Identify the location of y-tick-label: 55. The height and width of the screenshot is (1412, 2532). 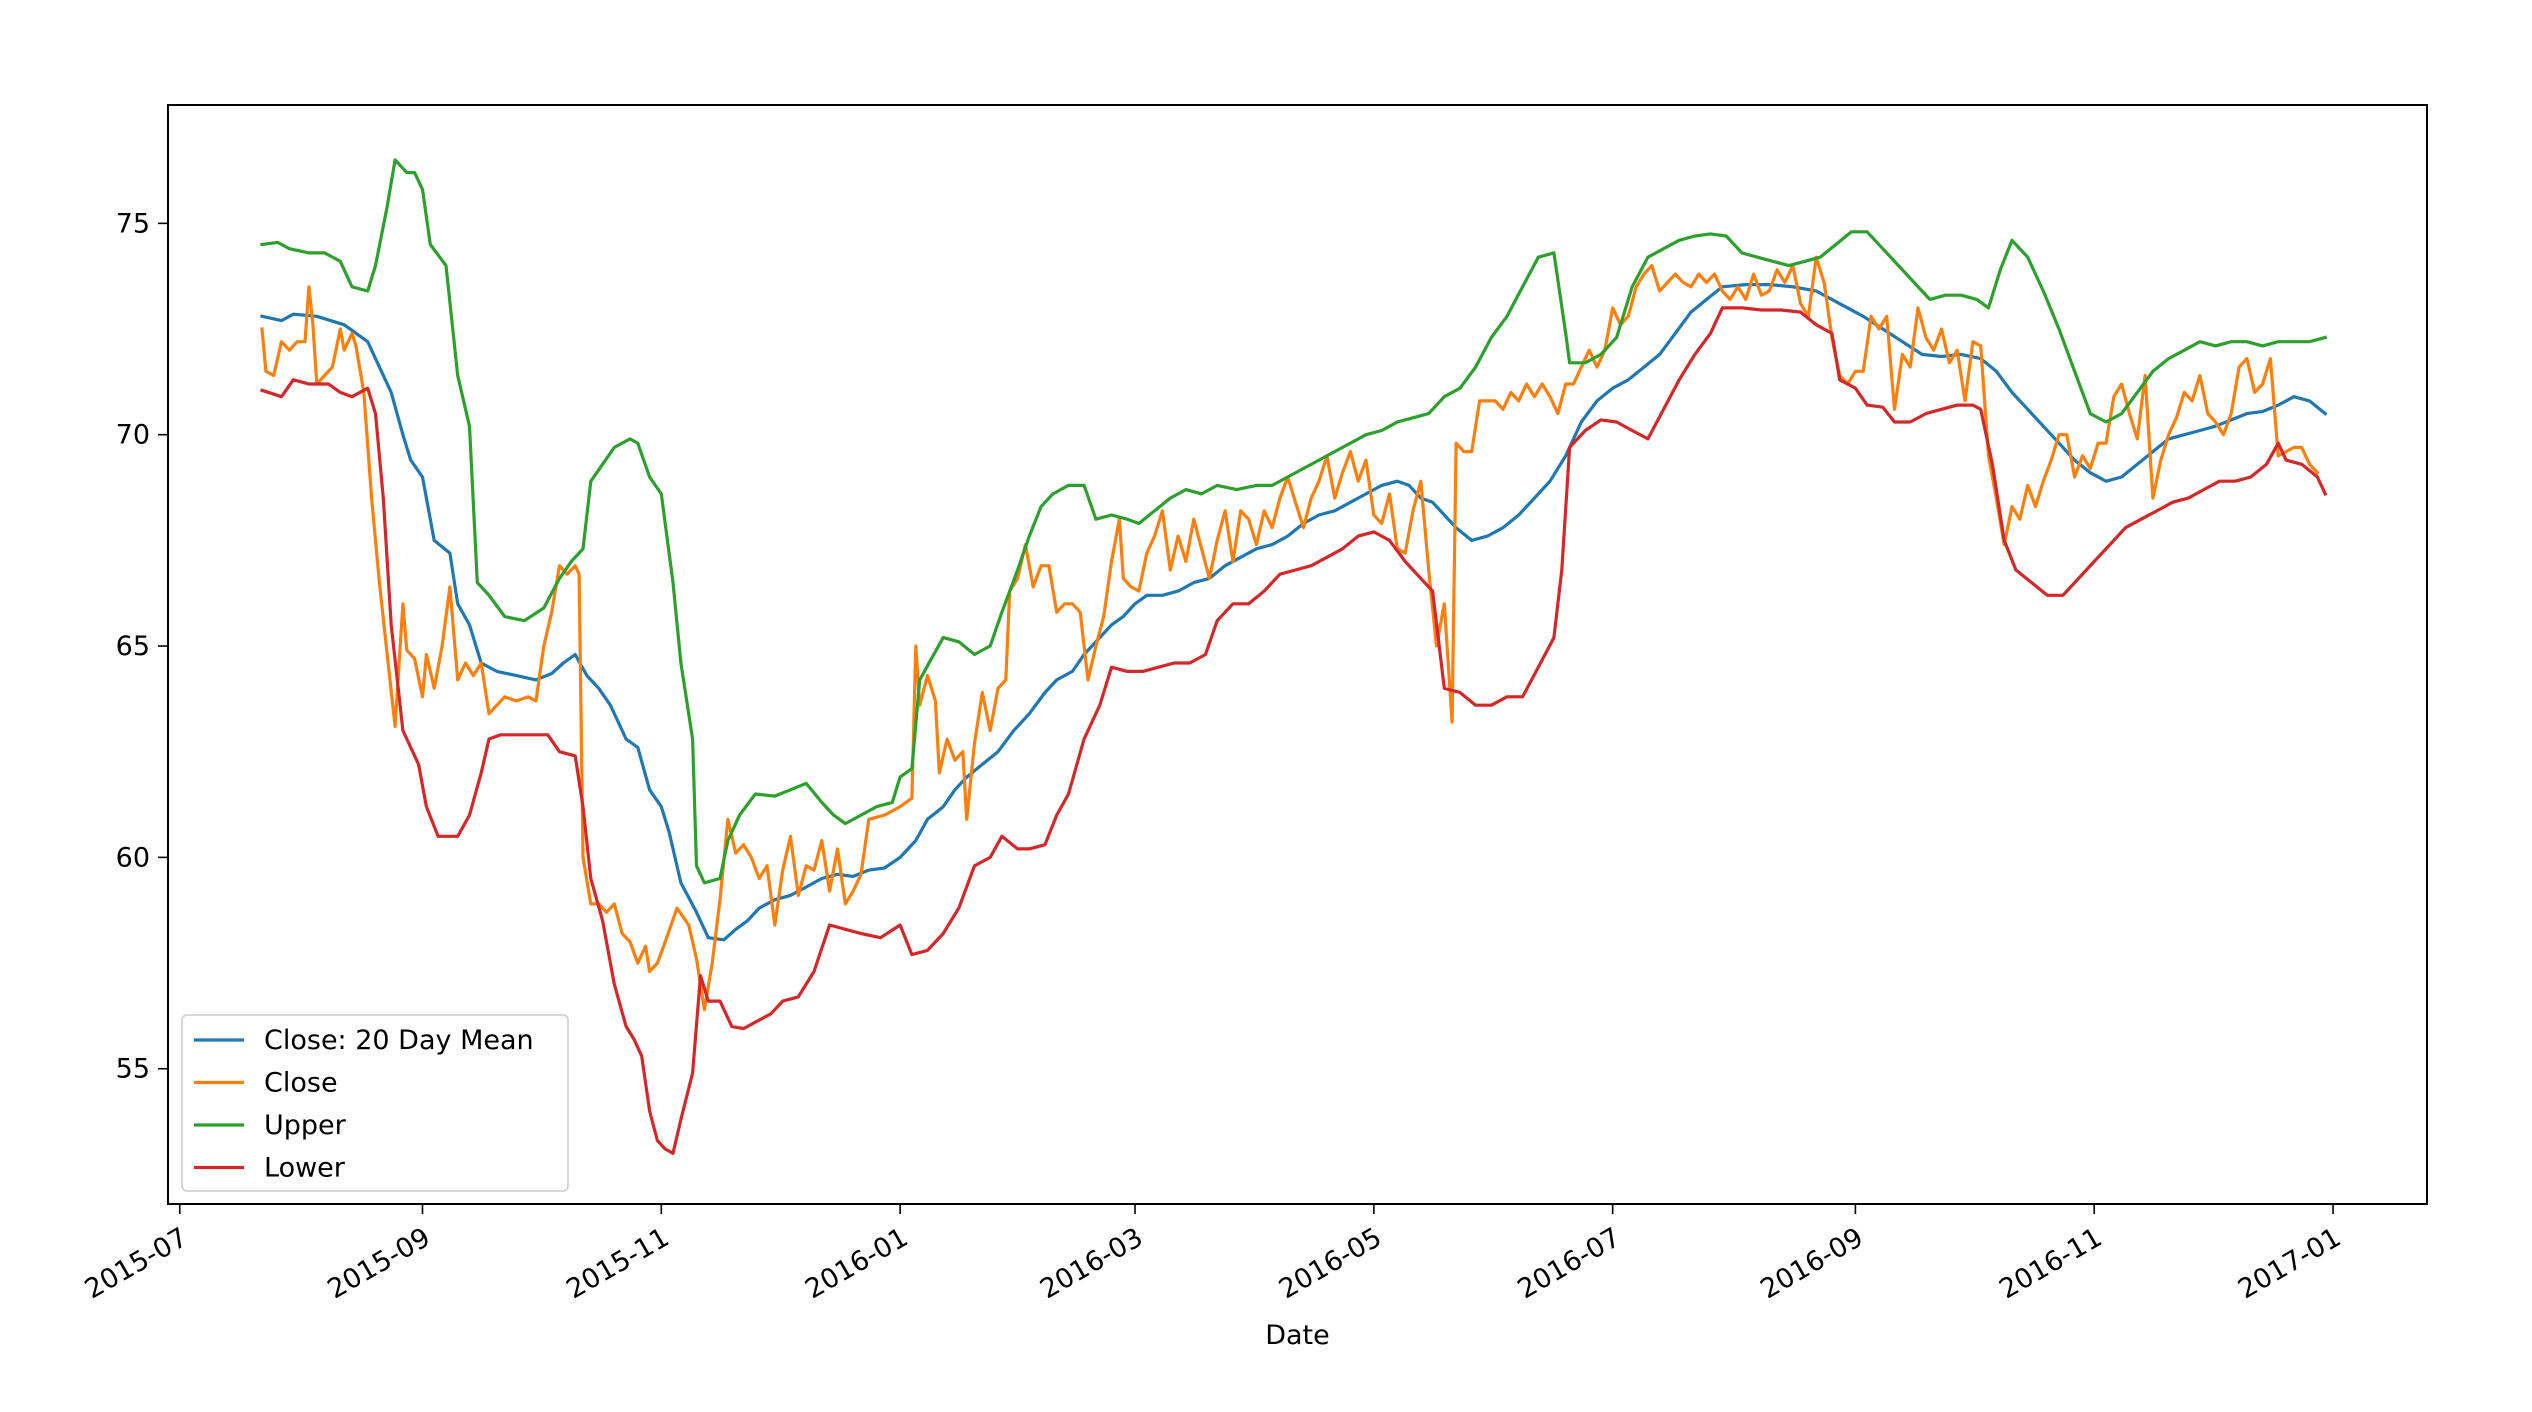
(133, 1069).